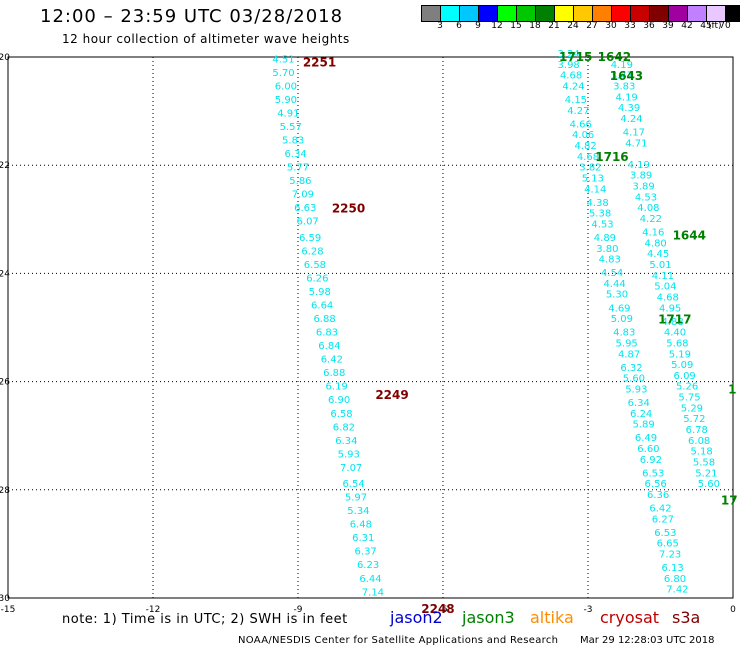 The image size is (740, 650). What do you see at coordinates (622, 76) in the screenshot?
I see `swh-value: 3.47` at bounding box center [622, 76].